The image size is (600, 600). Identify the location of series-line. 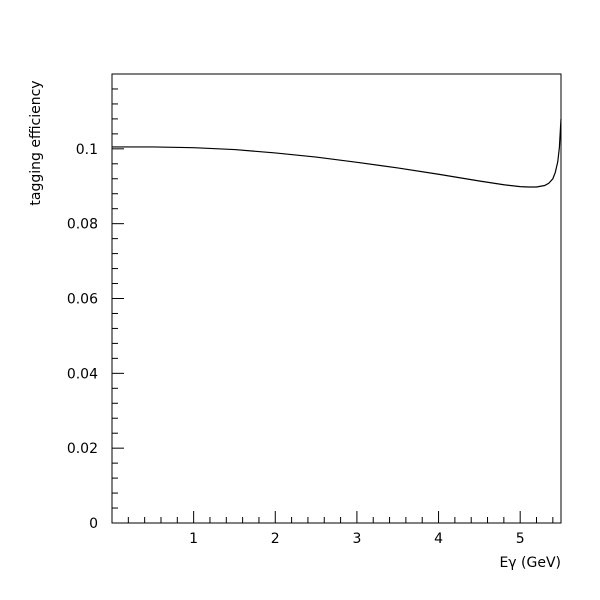
(337, 153).